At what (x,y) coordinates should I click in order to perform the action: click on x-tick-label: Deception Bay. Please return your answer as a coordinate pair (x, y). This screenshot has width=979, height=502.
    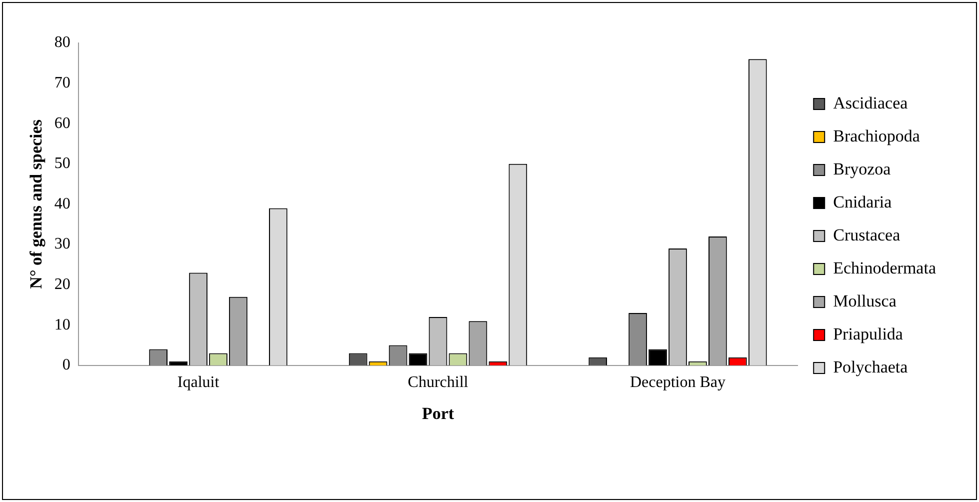
    Looking at the image, I should click on (678, 383).